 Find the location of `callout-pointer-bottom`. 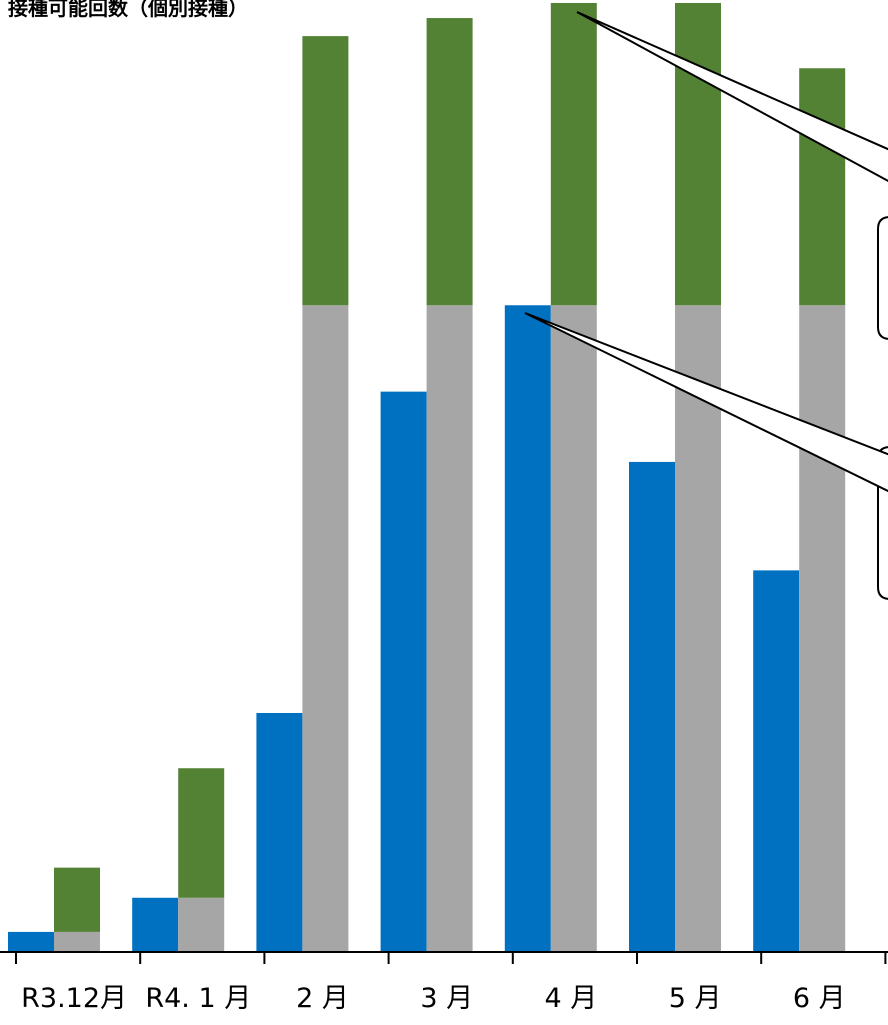

callout-pointer-bottom is located at coordinates (706, 402).